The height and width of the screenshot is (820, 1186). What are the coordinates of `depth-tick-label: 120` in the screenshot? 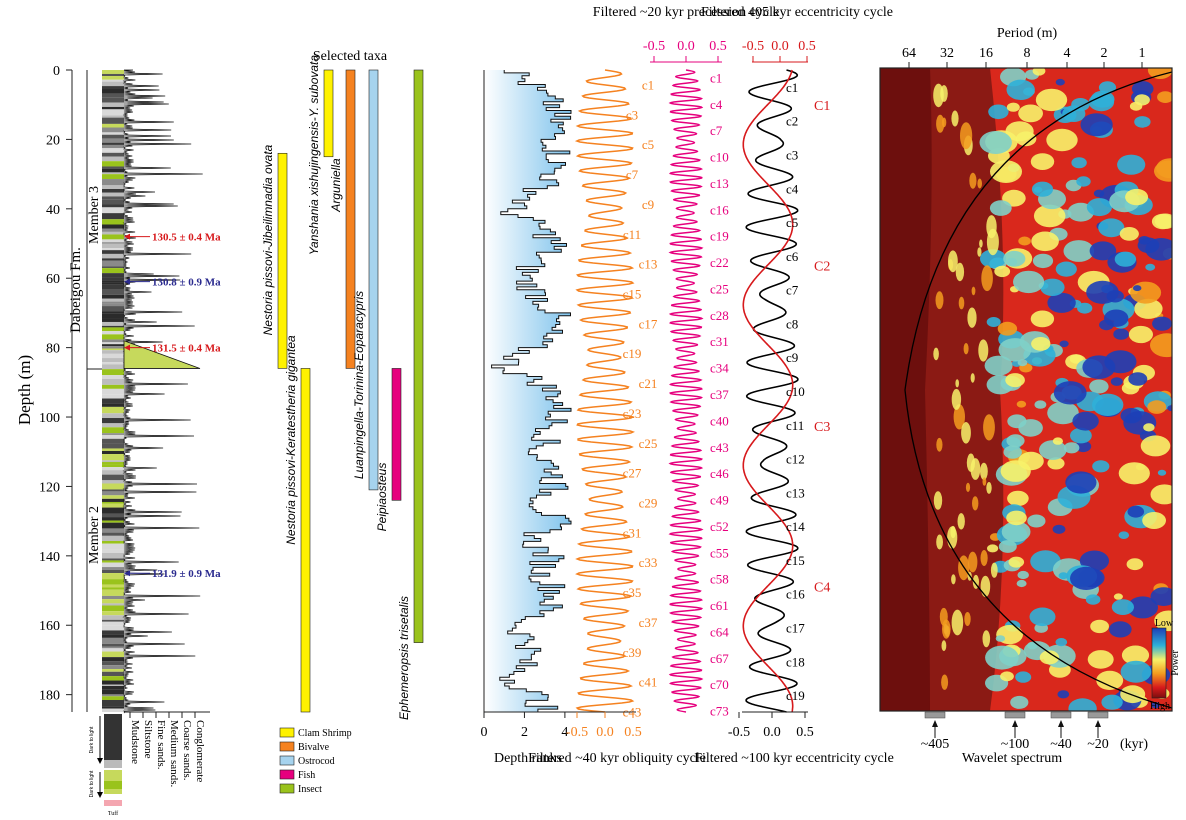 It's located at (49, 487).